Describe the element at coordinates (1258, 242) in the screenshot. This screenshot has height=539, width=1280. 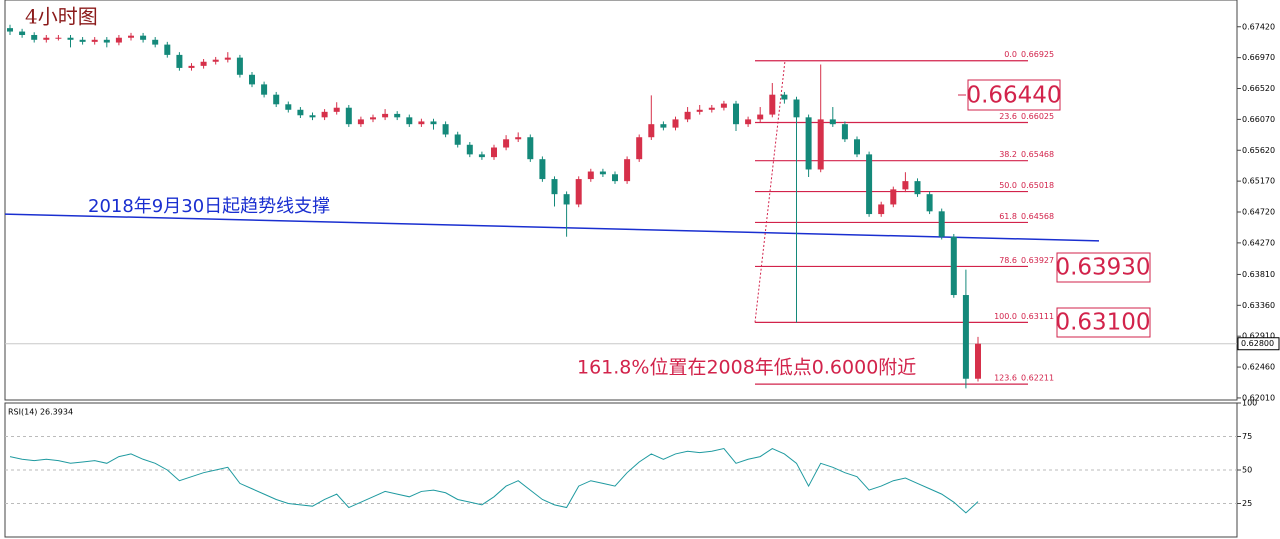
I see `y-tick-label: 0.64270` at that location.